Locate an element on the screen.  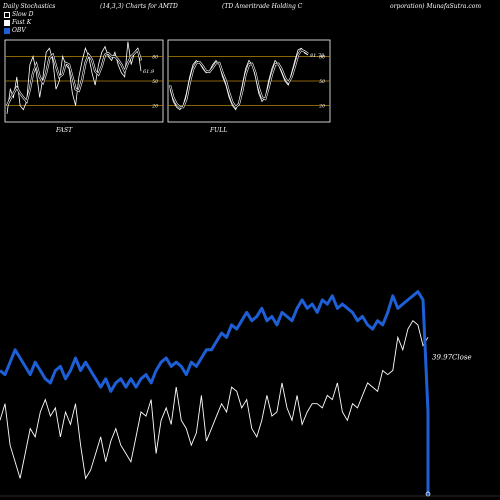
full-panel-level-label: 50 is located at coordinates (322, 82).